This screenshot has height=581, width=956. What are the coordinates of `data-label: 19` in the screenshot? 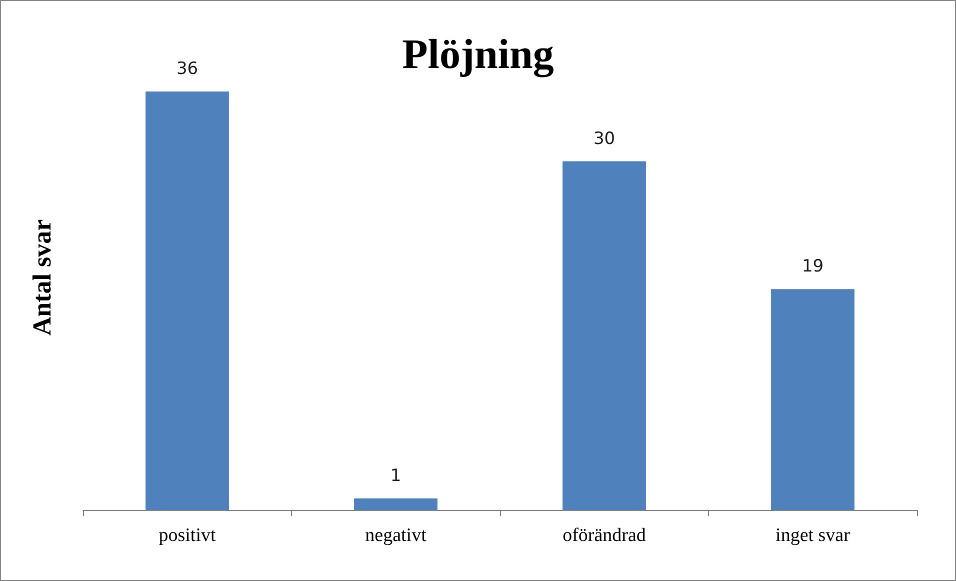 It's located at (813, 266).